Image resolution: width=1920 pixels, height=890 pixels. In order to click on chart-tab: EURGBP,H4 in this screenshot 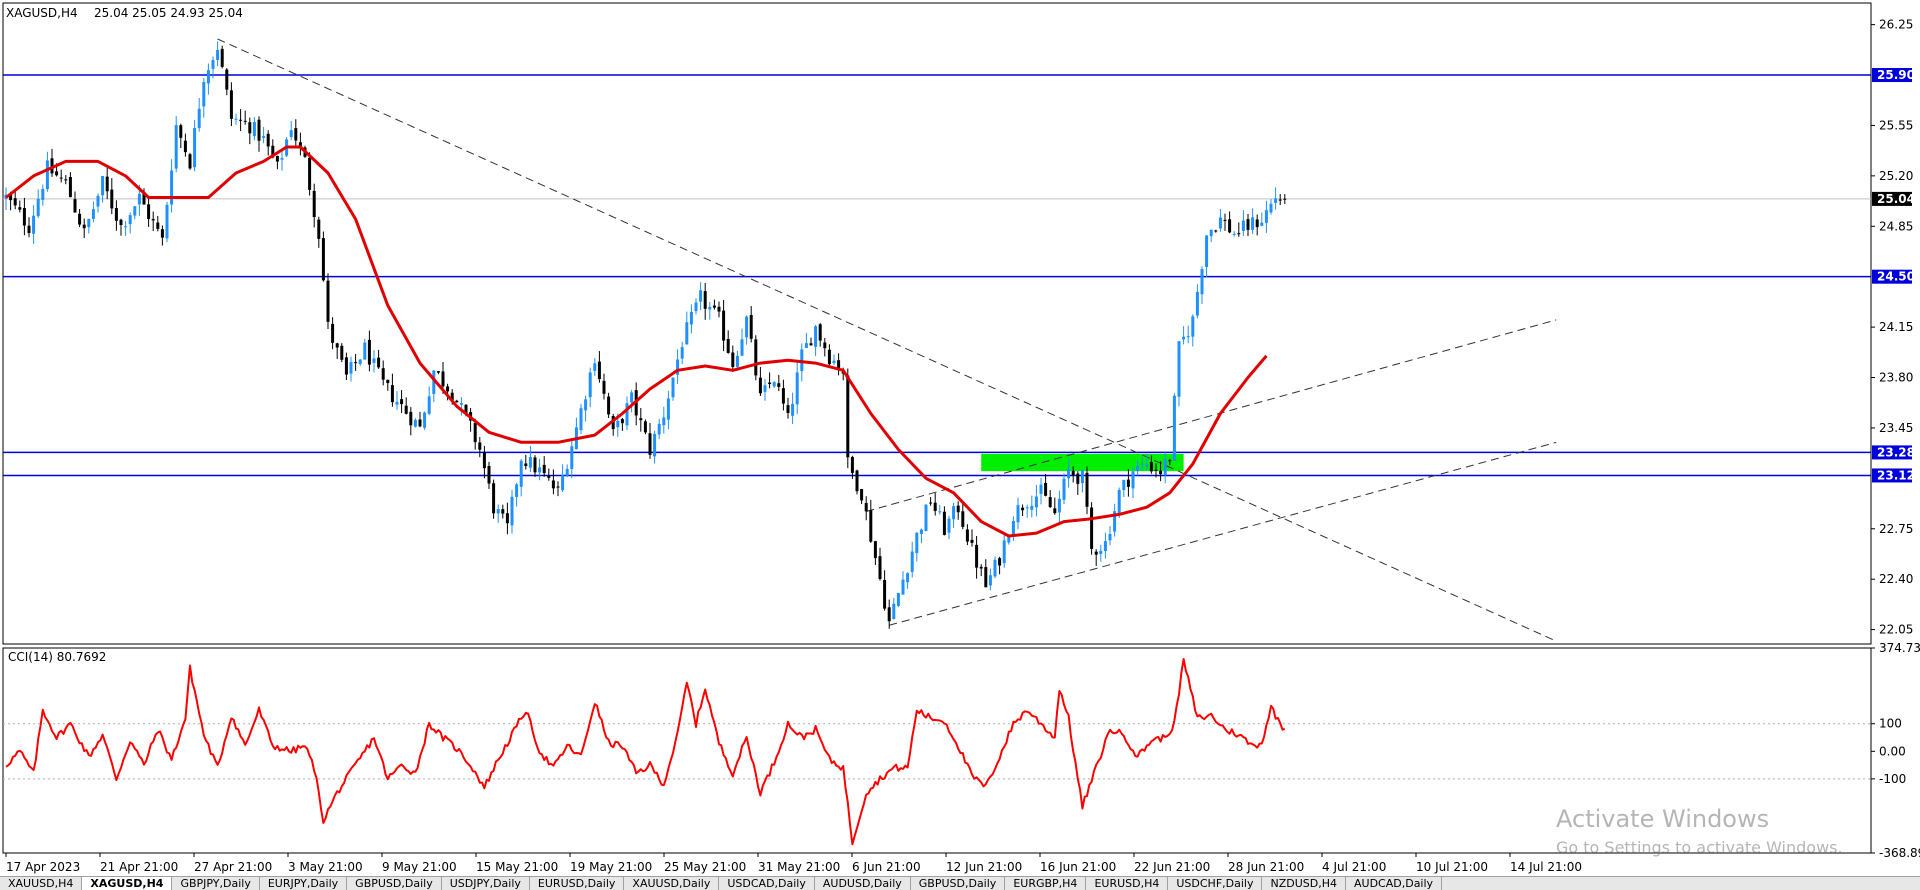, I will do `click(1046, 883)`.